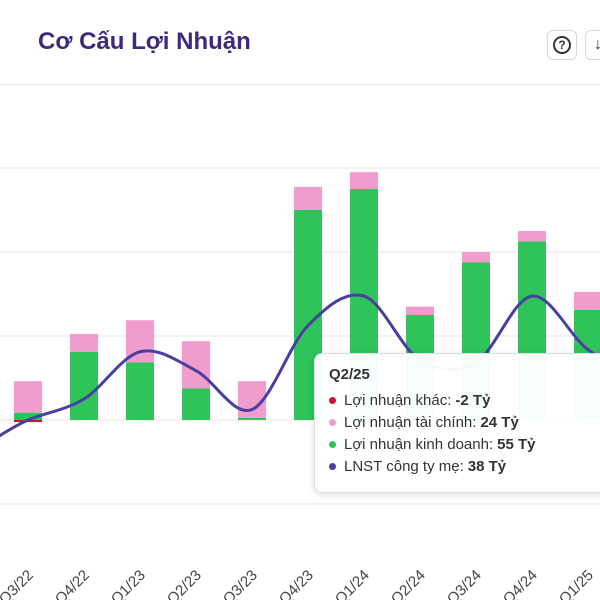  What do you see at coordinates (240, 583) in the screenshot?
I see `x-tick-label: Q3/23` at bounding box center [240, 583].